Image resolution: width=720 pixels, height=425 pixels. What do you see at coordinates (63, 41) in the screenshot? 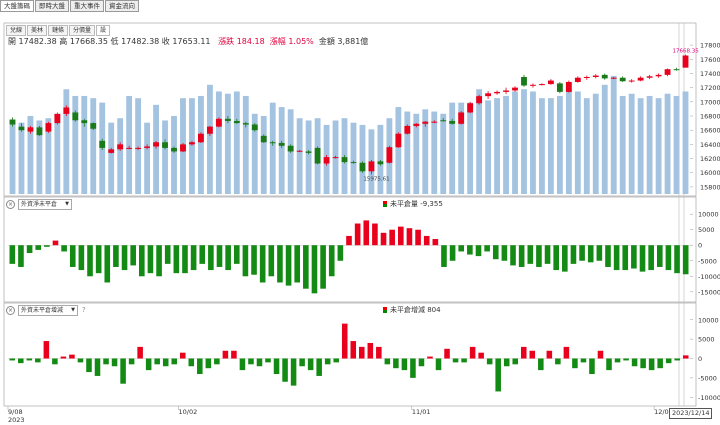
I see `high-label: 高` at bounding box center [63, 41].